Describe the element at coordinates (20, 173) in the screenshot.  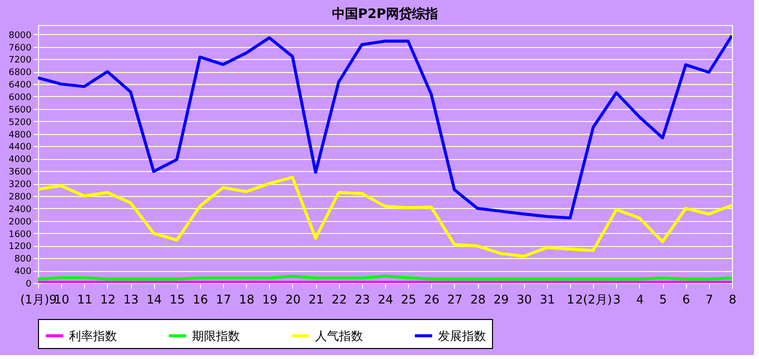
I see `y-tick-label: 3600` at that location.